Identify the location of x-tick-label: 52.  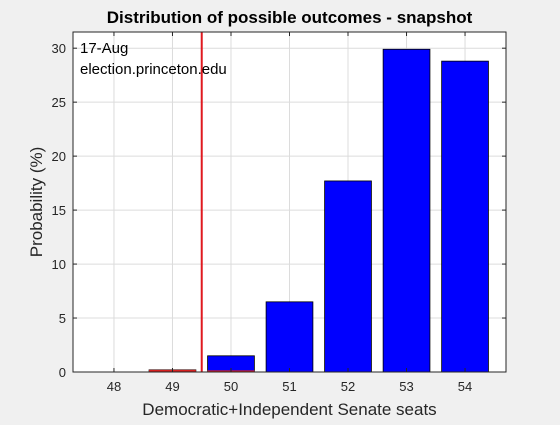
(348, 386).